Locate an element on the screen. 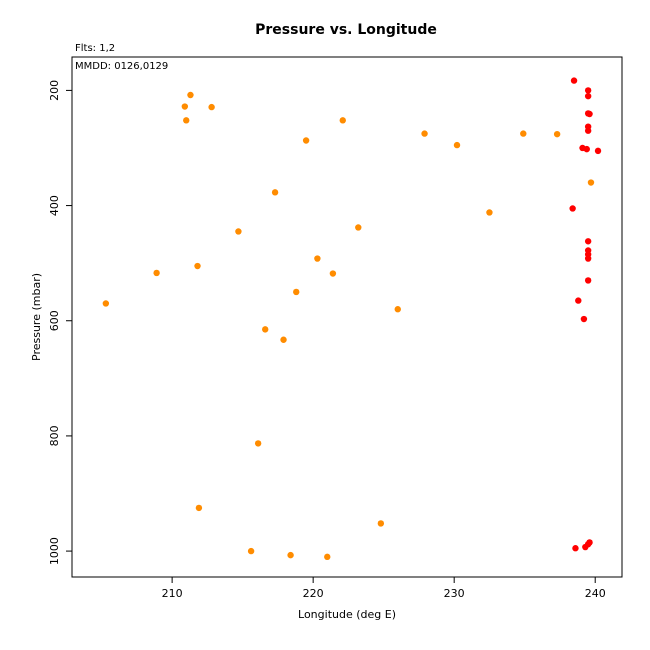  y-tick-label: 200 is located at coordinates (54, 90).